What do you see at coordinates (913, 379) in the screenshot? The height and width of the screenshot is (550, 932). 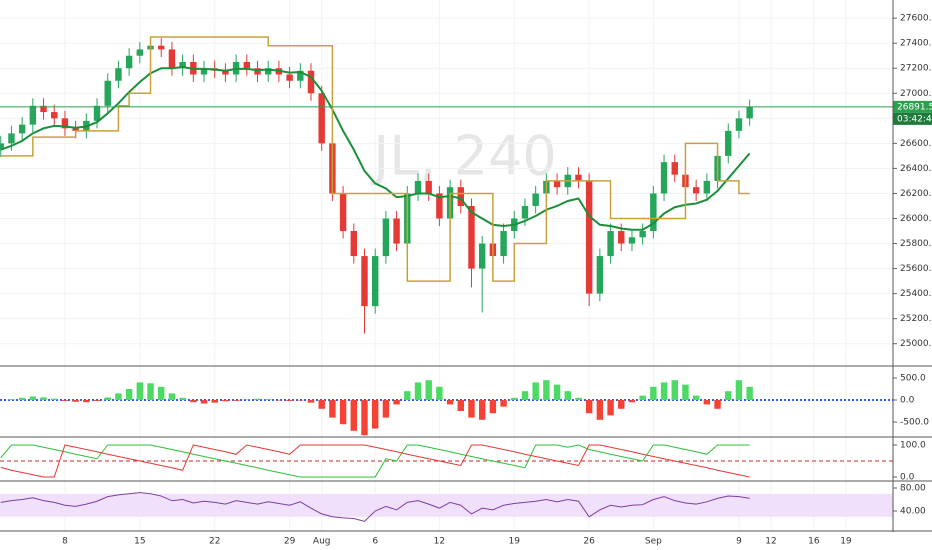 I see `y-tick-label: 500.0` at bounding box center [913, 379].